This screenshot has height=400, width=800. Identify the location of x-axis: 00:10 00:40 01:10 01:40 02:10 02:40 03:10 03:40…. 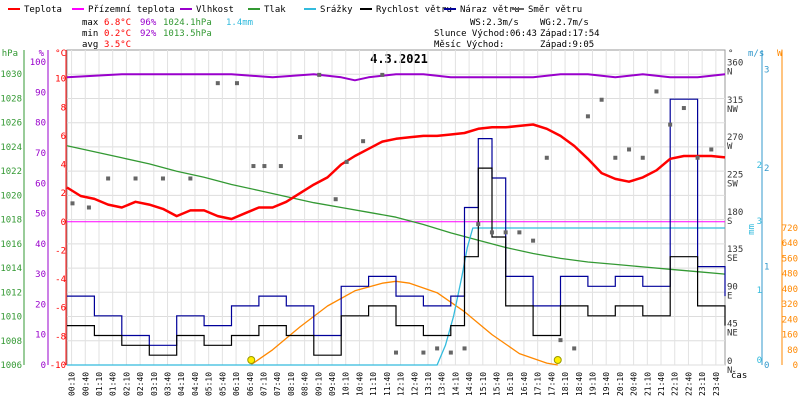
(408, 383).